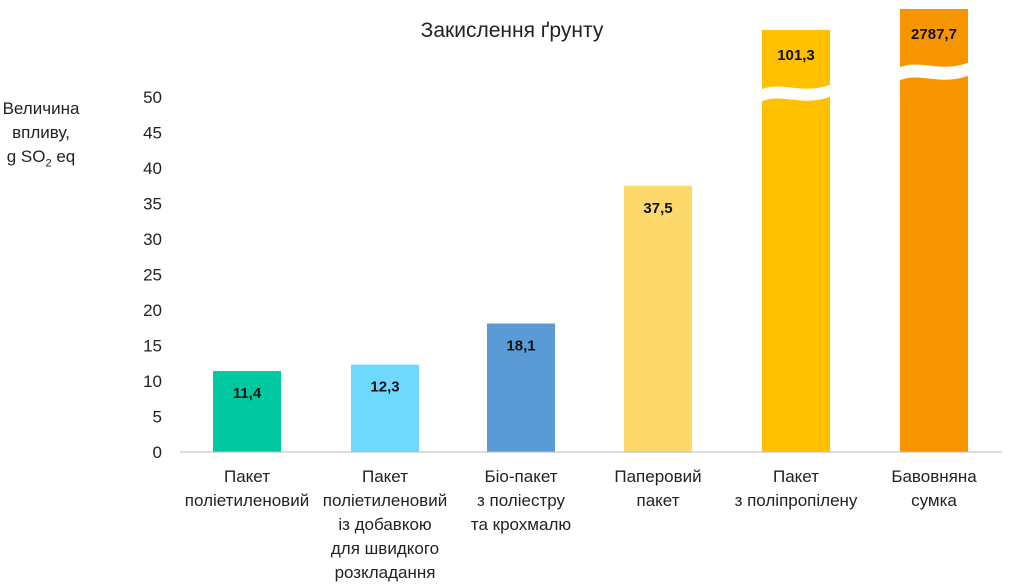 This screenshot has width=1024, height=588. Describe the element at coordinates (152, 133) in the screenshot. I see `y-tick-label: 45` at that location.